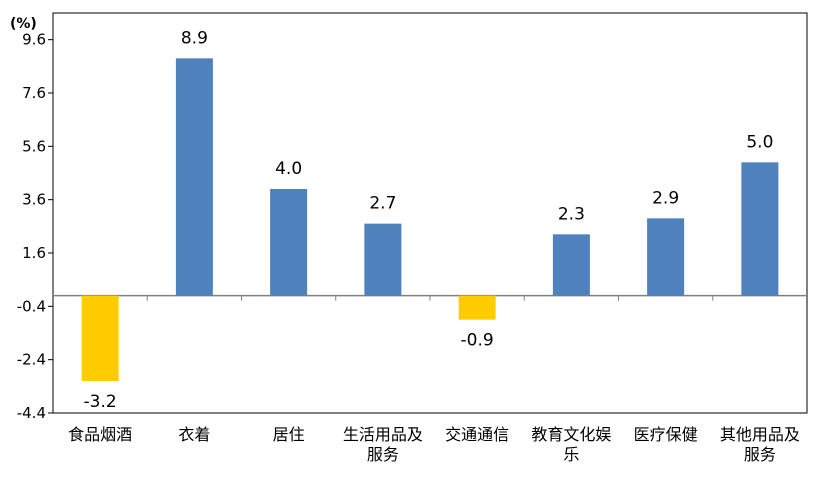  Describe the element at coordinates (31, 413) in the screenshot. I see `y-tick-label: -4.4` at that location.